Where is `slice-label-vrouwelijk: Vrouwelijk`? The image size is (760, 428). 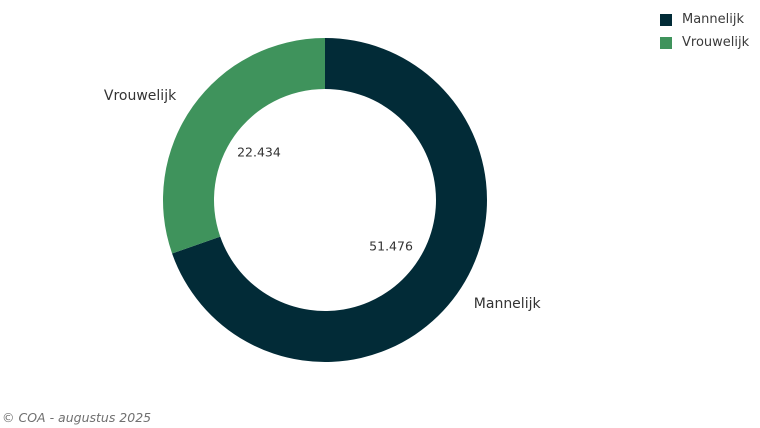
slice-label-vrouwelijk: Vrouwelijk is located at coordinates (140, 96).